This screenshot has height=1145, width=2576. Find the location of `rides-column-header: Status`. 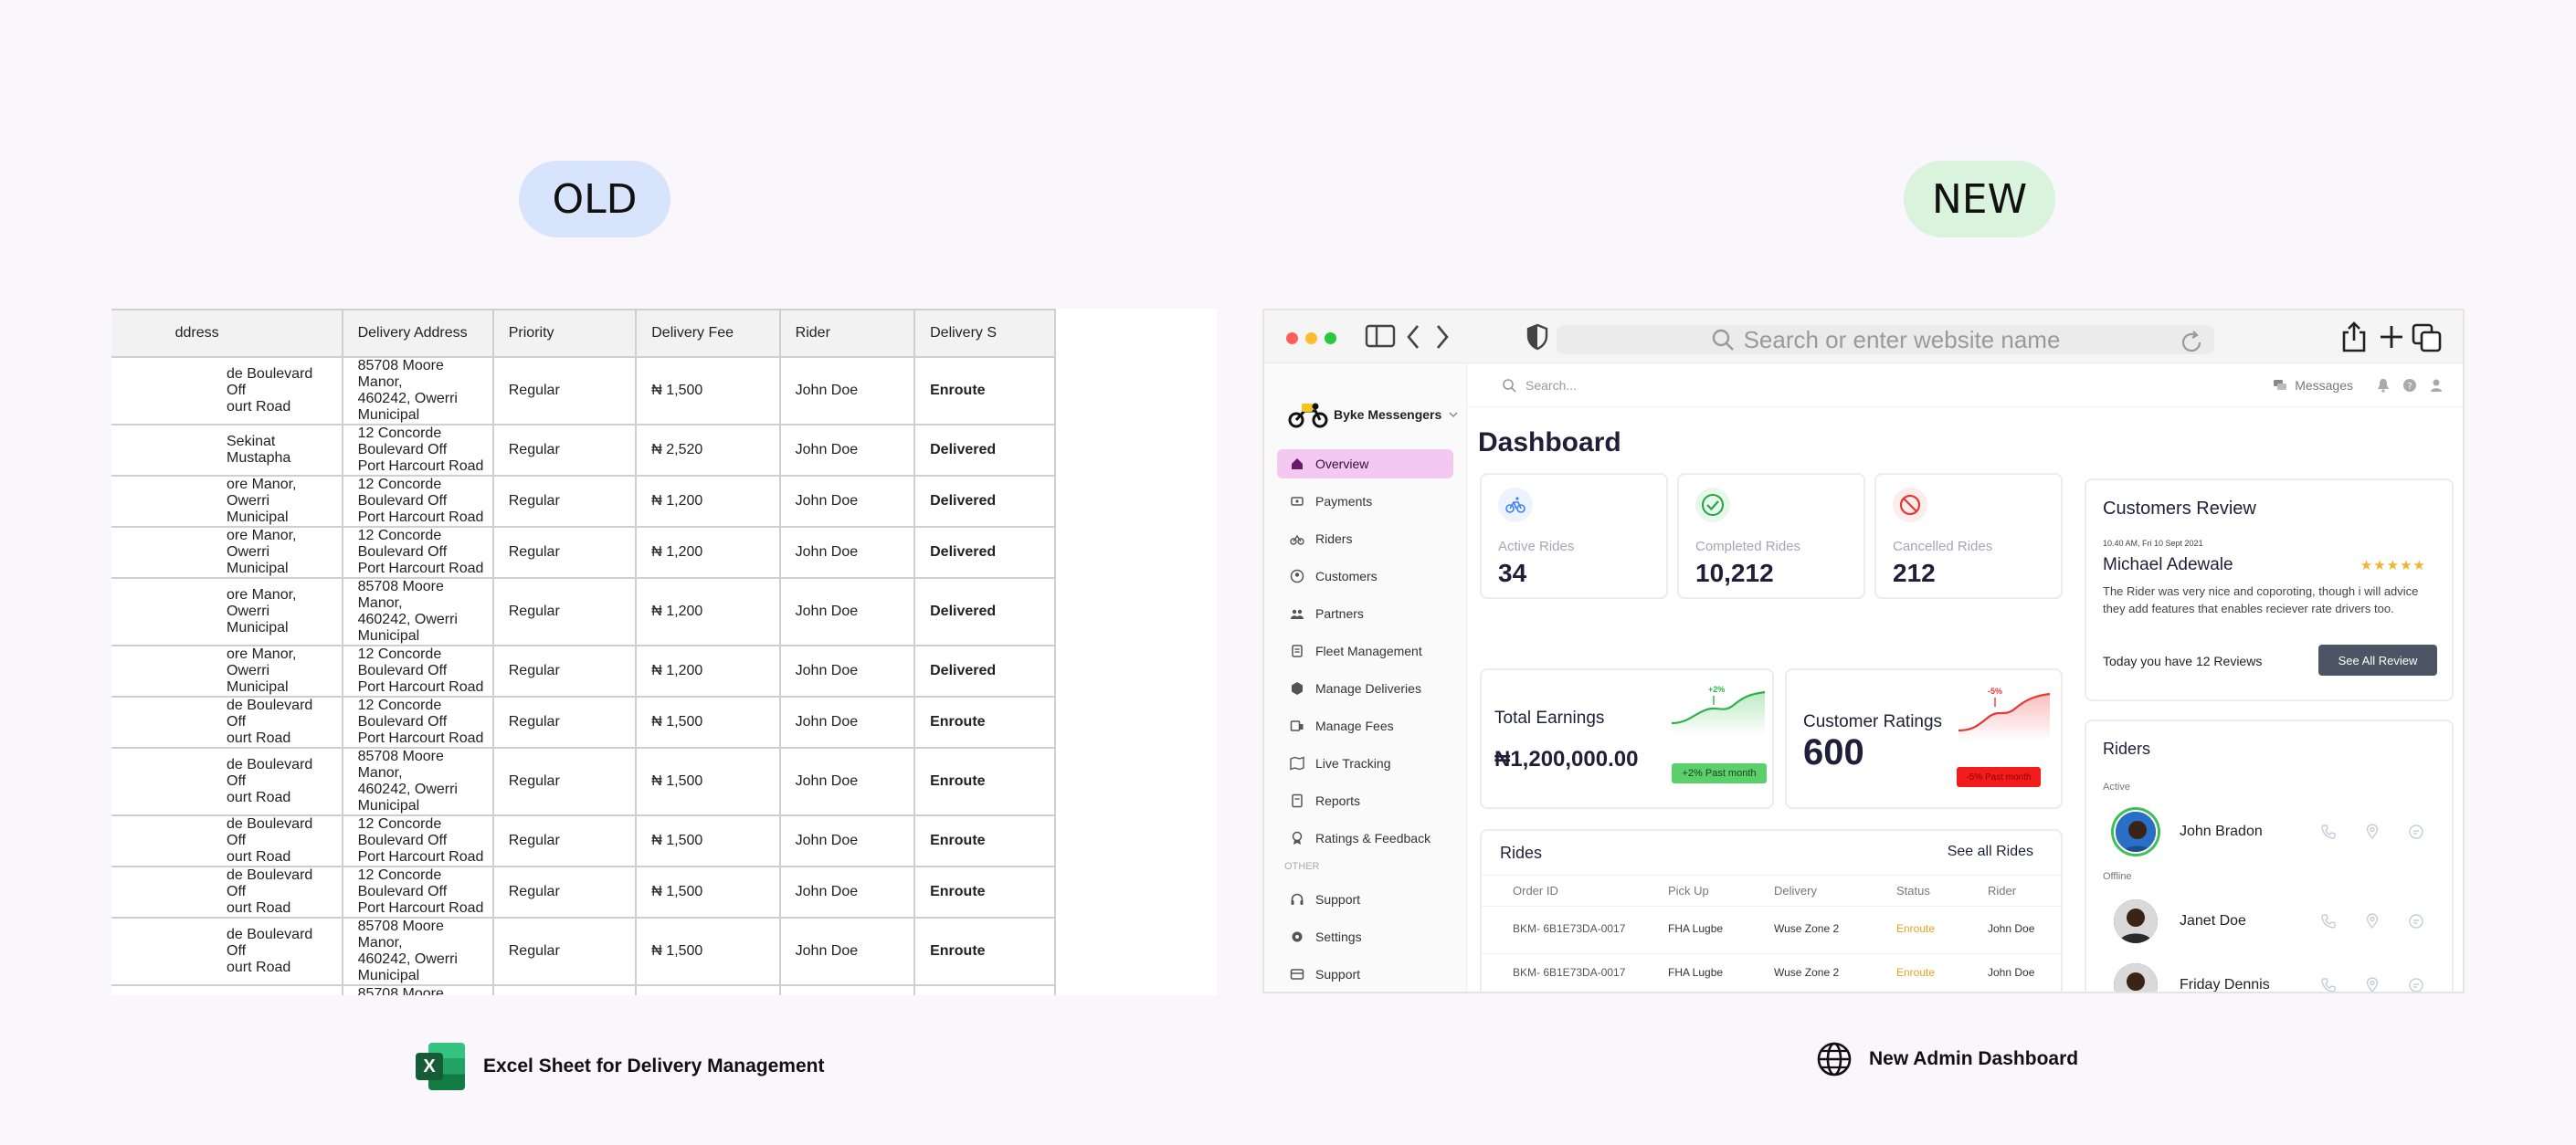

rides-column-header: Status is located at coordinates (1913, 891).